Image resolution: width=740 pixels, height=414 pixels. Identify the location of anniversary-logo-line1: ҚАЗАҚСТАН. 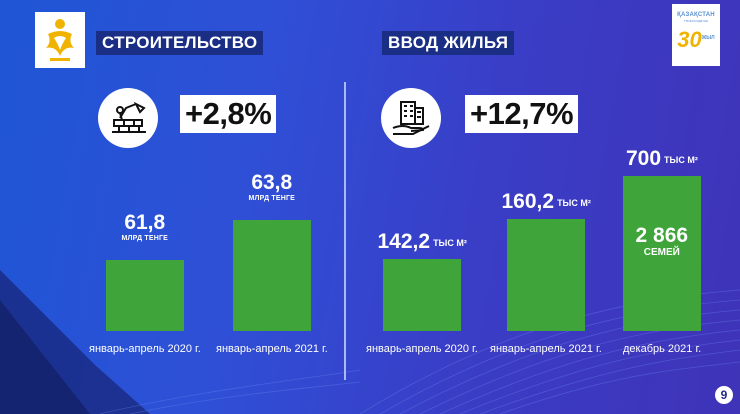
(696, 15).